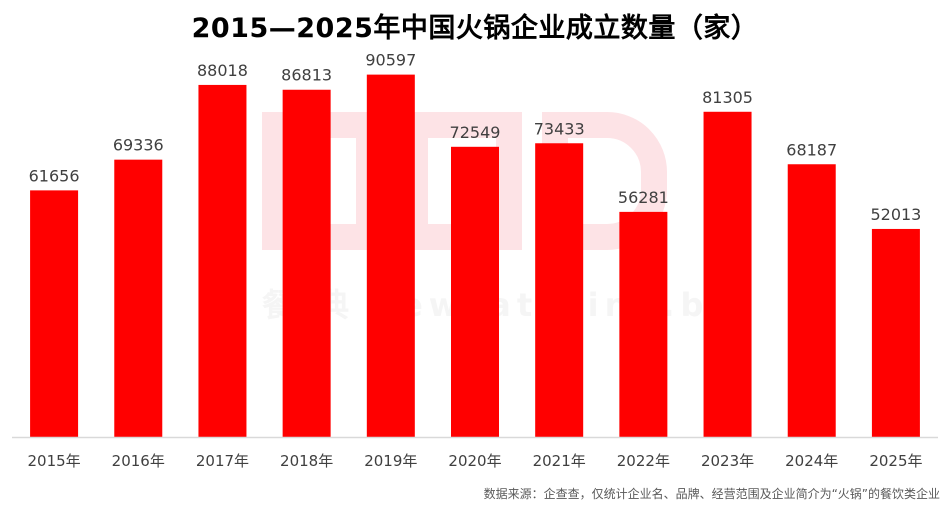 The width and height of the screenshot is (950, 507). Describe the element at coordinates (474, 461) in the screenshot. I see `x-tick-label: 2020年` at that location.